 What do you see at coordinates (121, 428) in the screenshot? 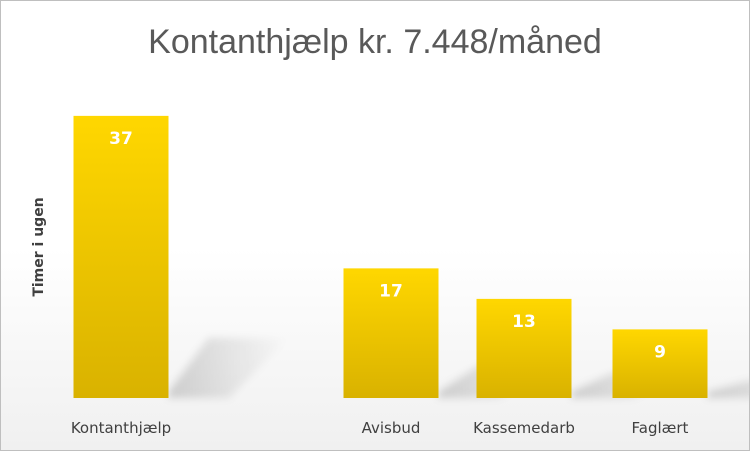
I see `category-label: Kontanthjælp` at bounding box center [121, 428].